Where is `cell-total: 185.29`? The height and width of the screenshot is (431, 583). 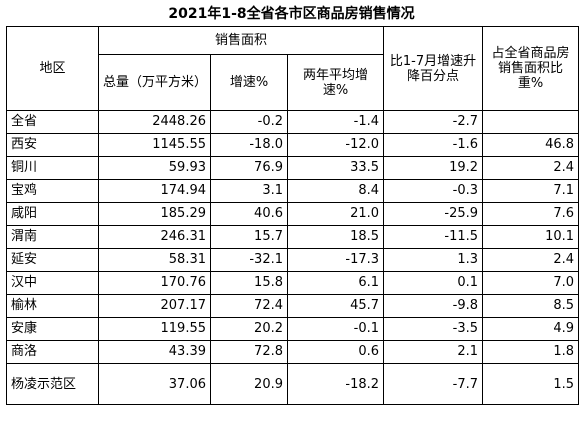 cell-total: 185.29 is located at coordinates (154, 214).